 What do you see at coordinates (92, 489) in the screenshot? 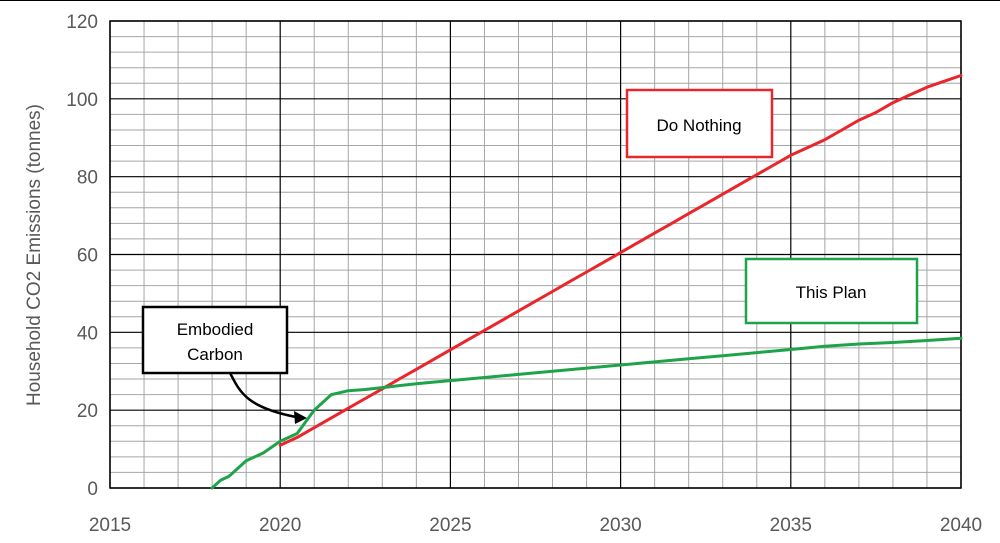
I see `y-tick-label: 0` at bounding box center [92, 489].